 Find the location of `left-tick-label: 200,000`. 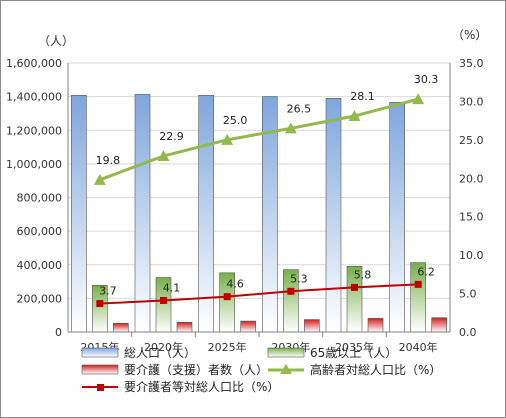

left-tick-label: 200,000 is located at coordinates (40, 298).